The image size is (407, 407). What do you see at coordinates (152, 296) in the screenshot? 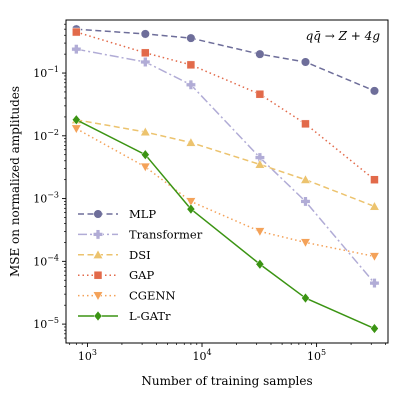
I see `legend-label-cgenn: CGENN` at bounding box center [152, 296].